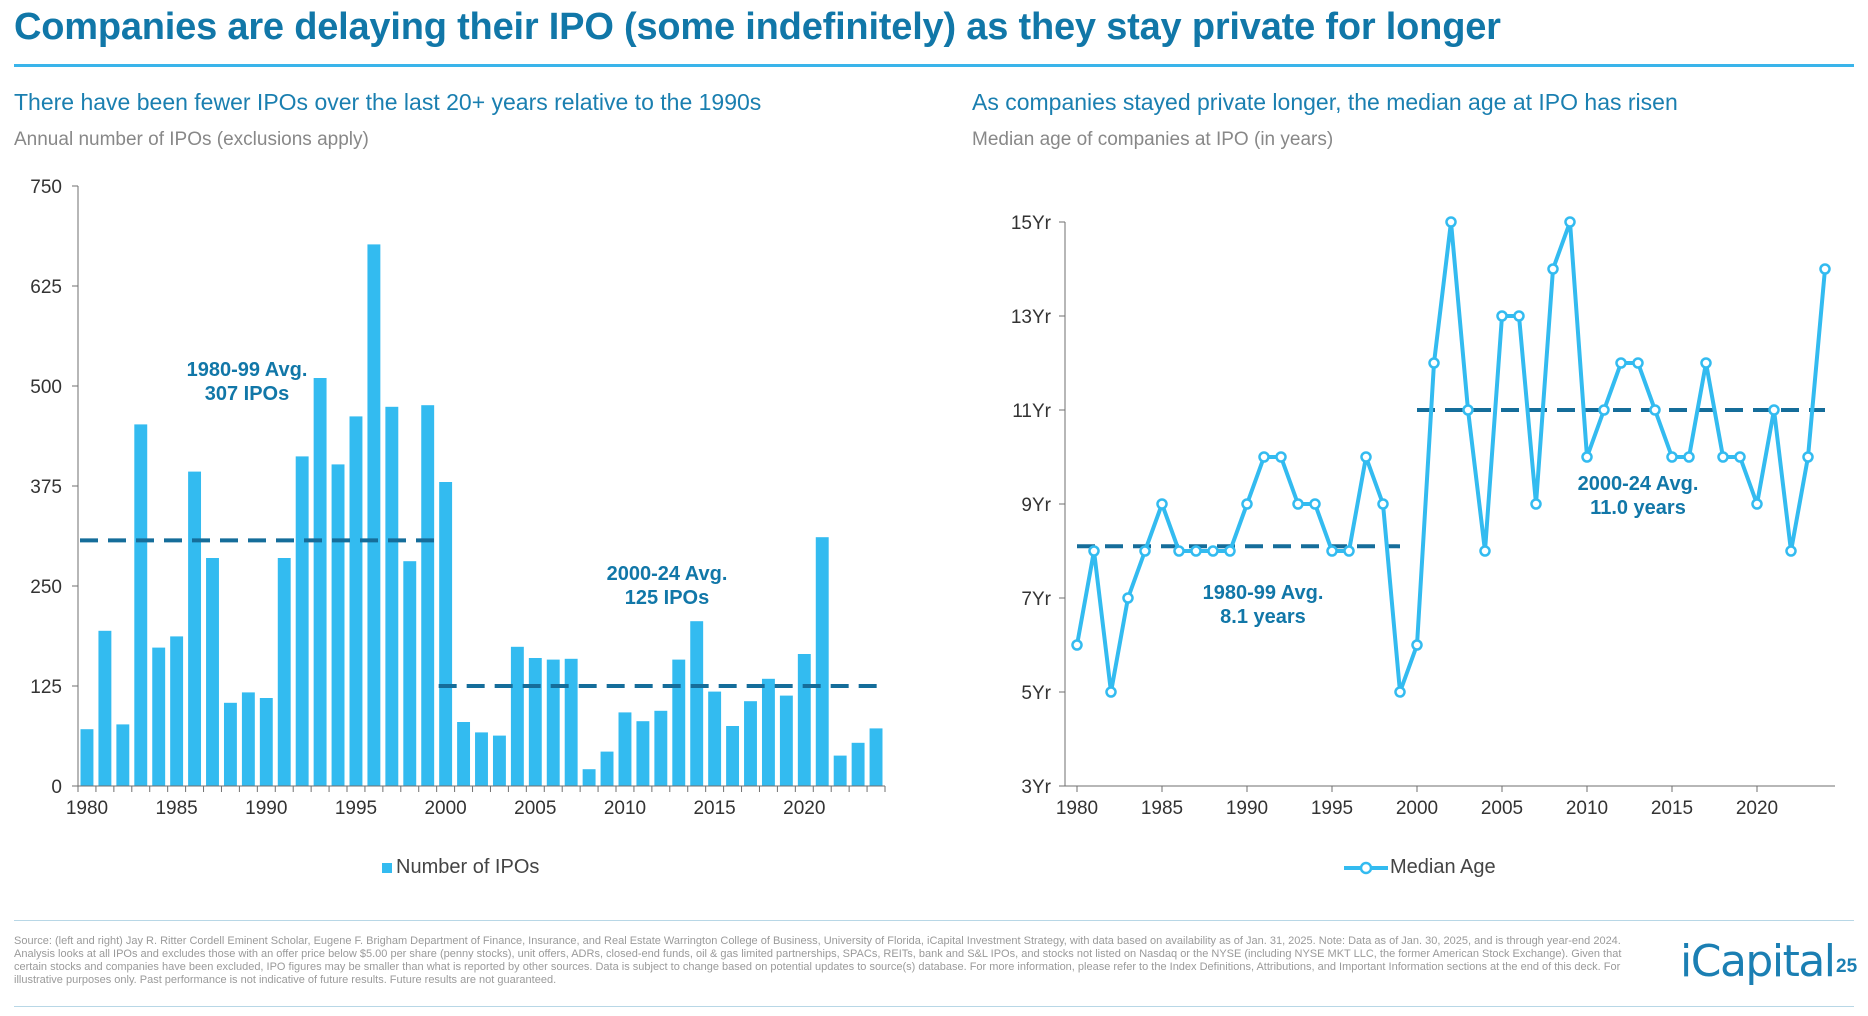  I want to click on line-avg-value-1980-99: 8.1 years, so click(1263, 617).